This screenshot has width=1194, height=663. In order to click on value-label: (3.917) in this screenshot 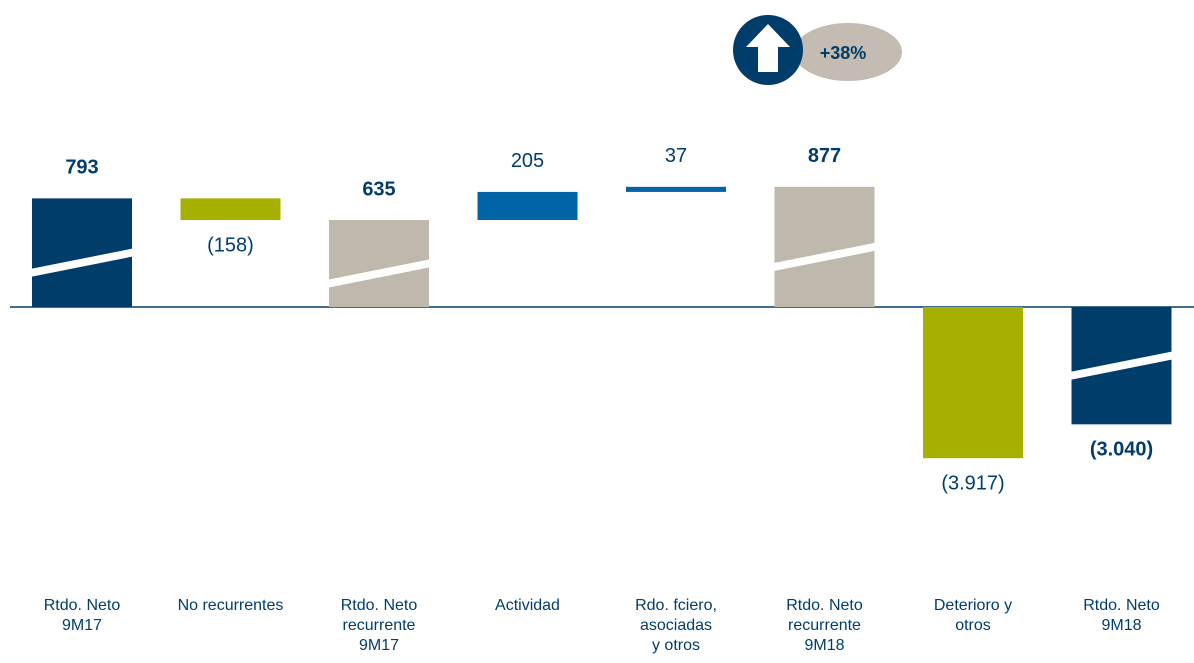, I will do `click(972, 483)`.